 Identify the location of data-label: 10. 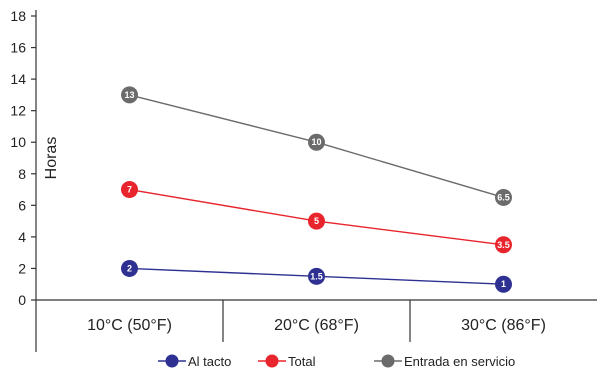
(316, 142).